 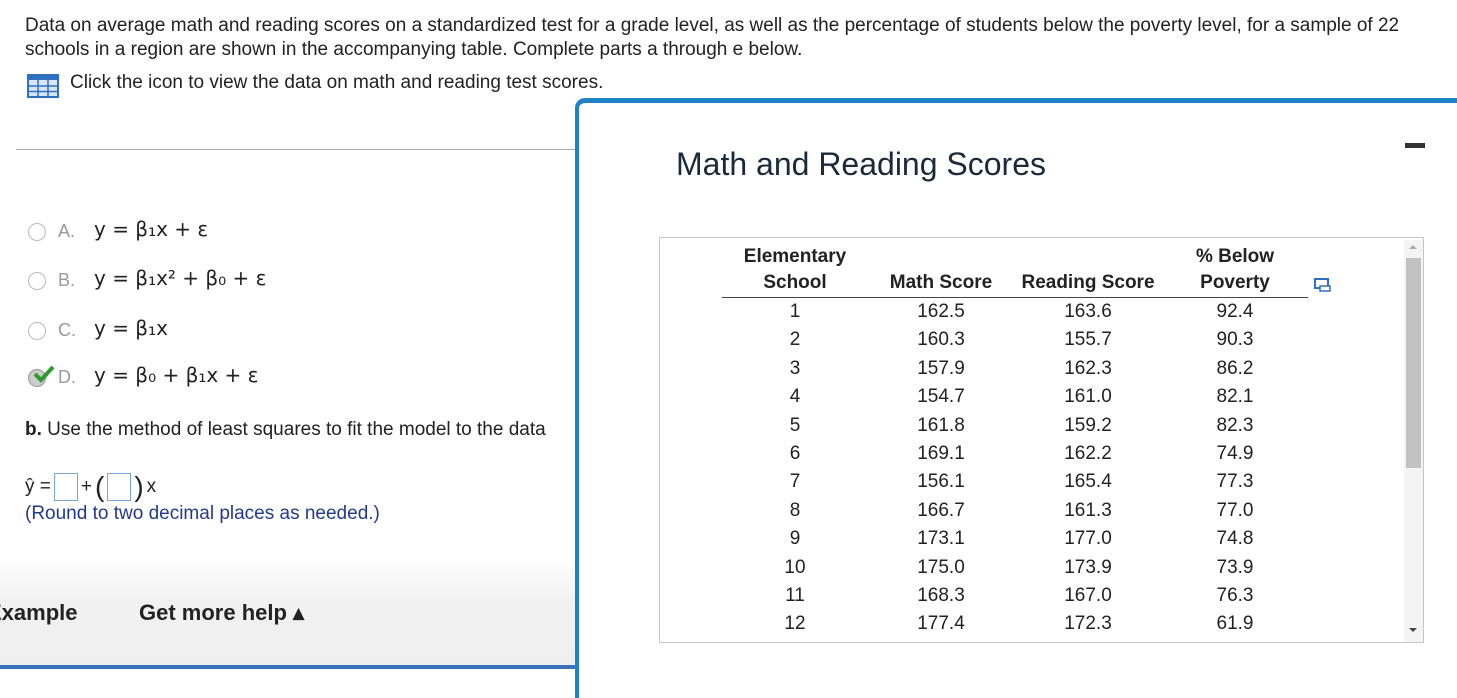 What do you see at coordinates (795, 425) in the screenshot?
I see `table-cell: 5` at bounding box center [795, 425].